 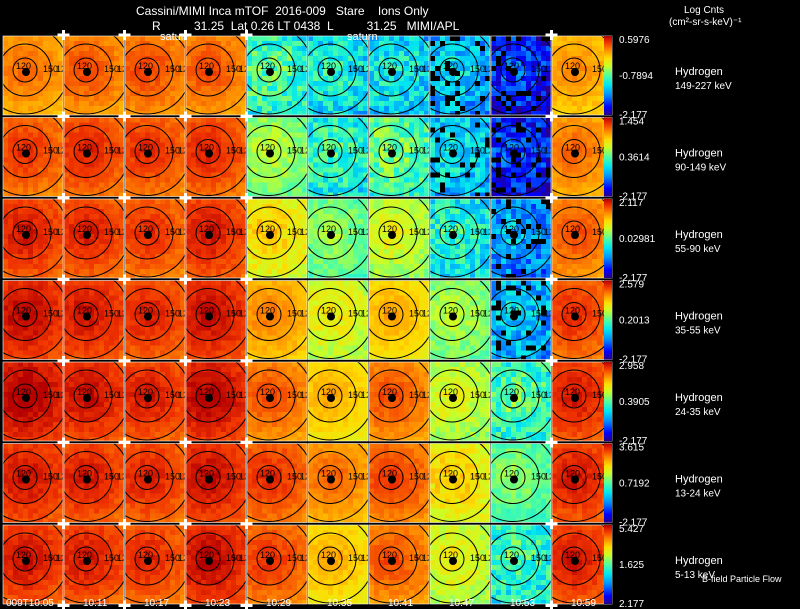 What do you see at coordinates (427, 69) in the screenshot?
I see `ring-label: 12` at bounding box center [427, 69].